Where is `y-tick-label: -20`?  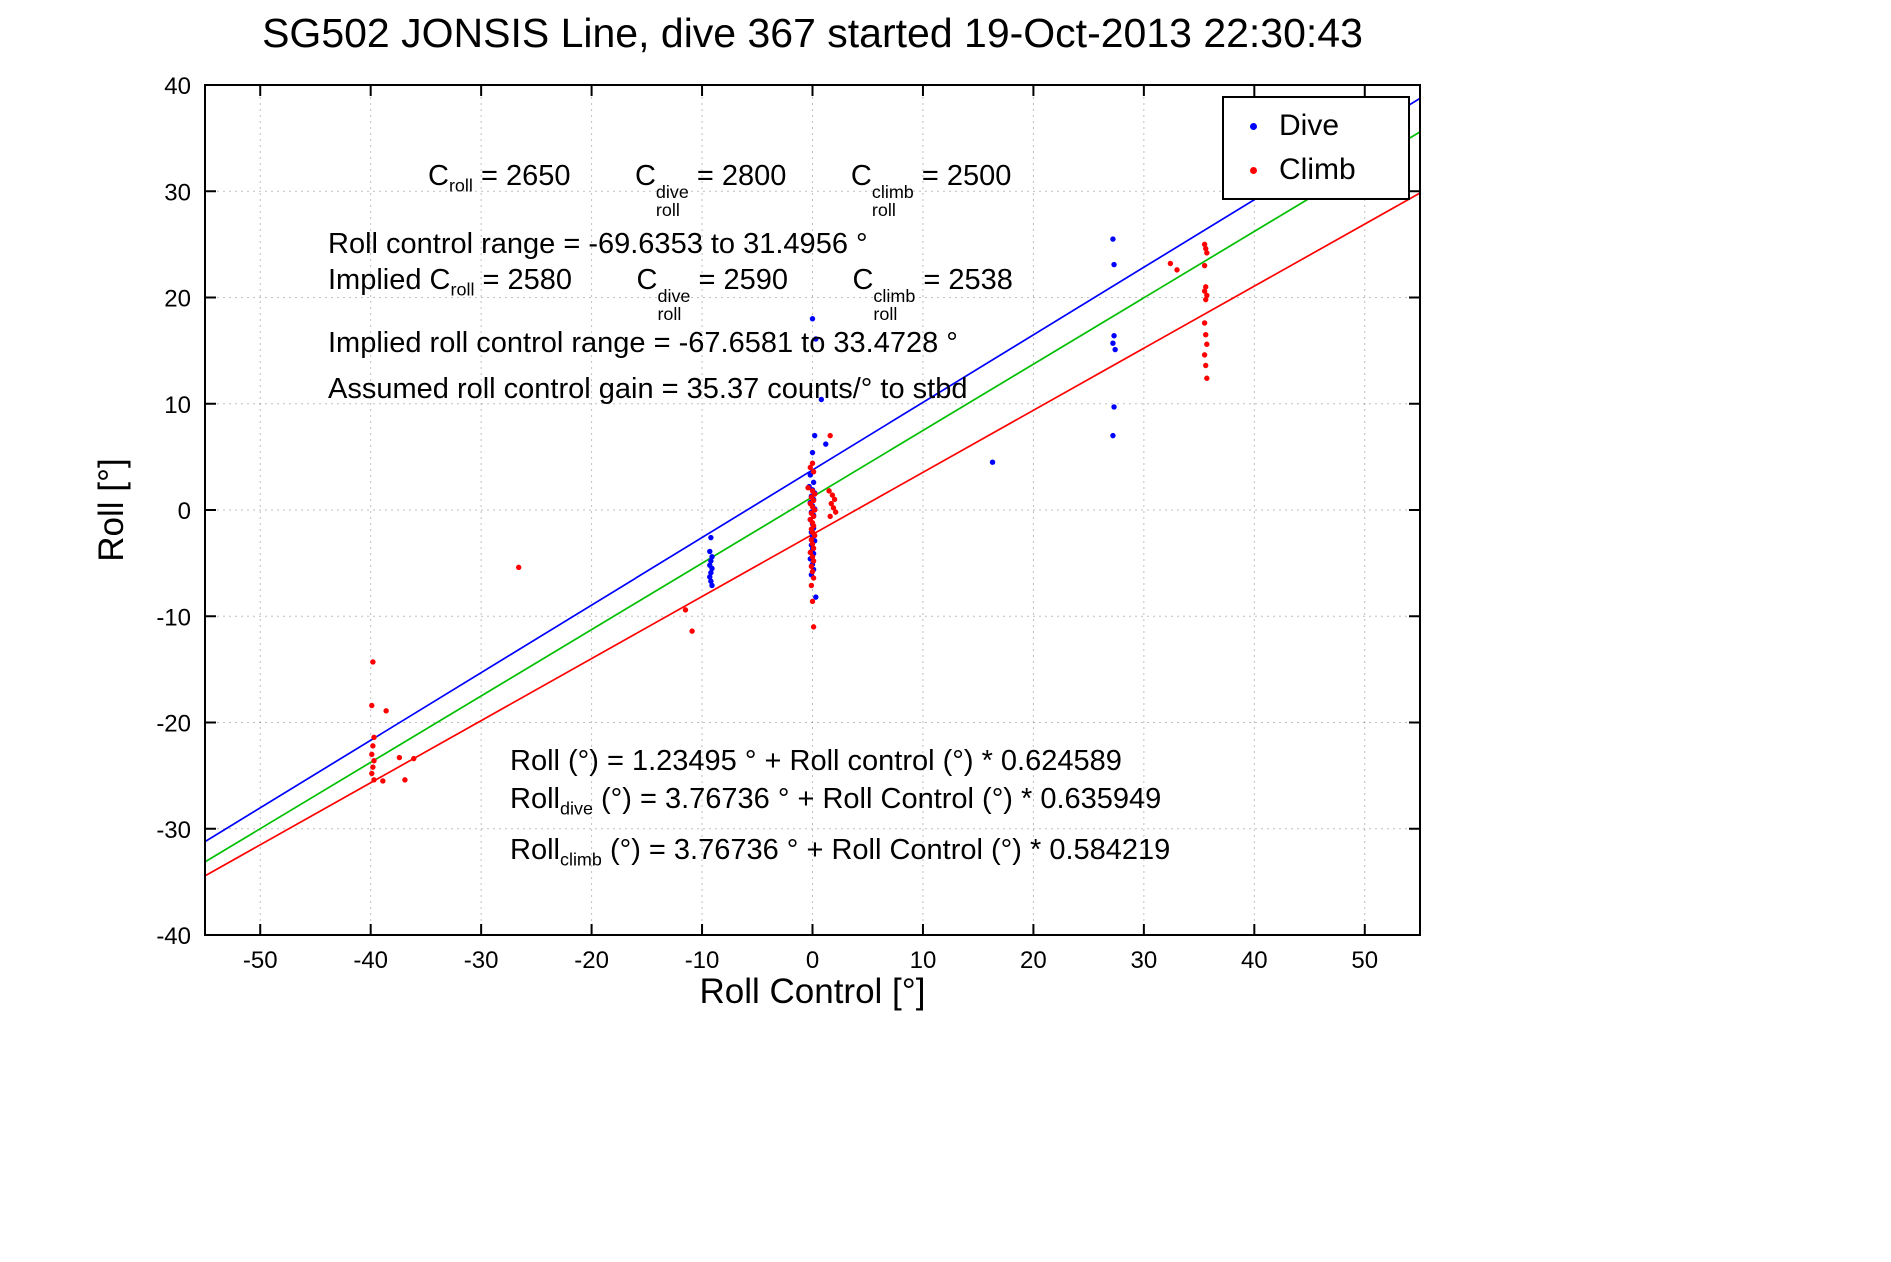
y-tick-label: -20 is located at coordinates (173, 724).